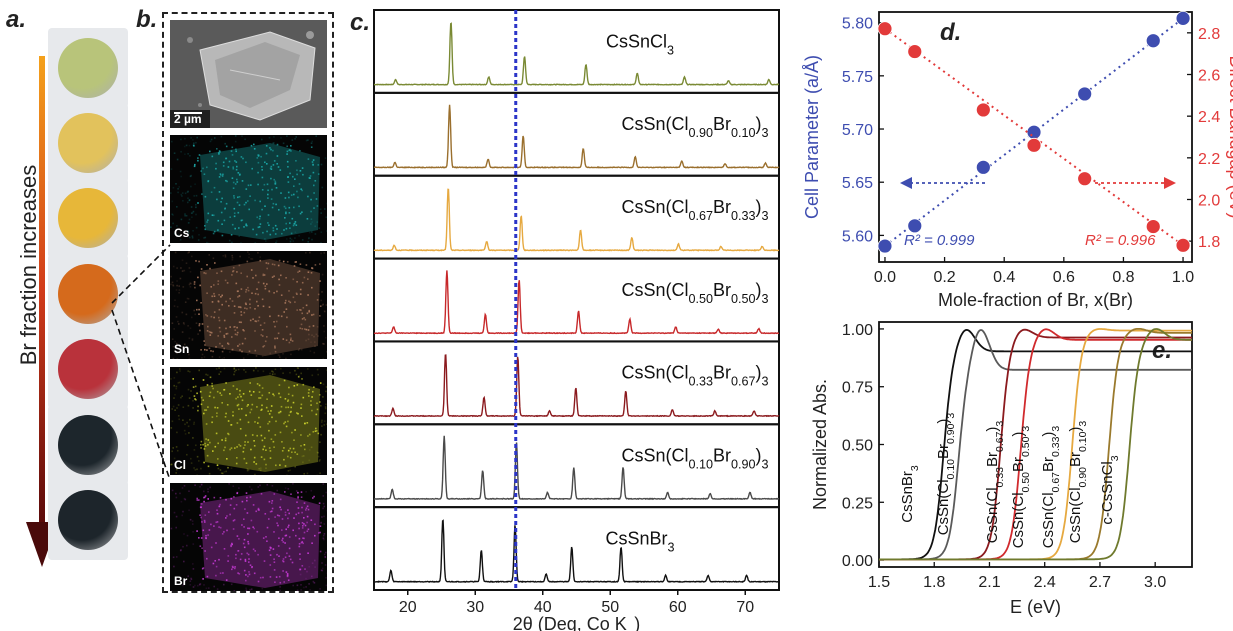  I want to click on x-tick-label: 3.0, so click(1155, 582).